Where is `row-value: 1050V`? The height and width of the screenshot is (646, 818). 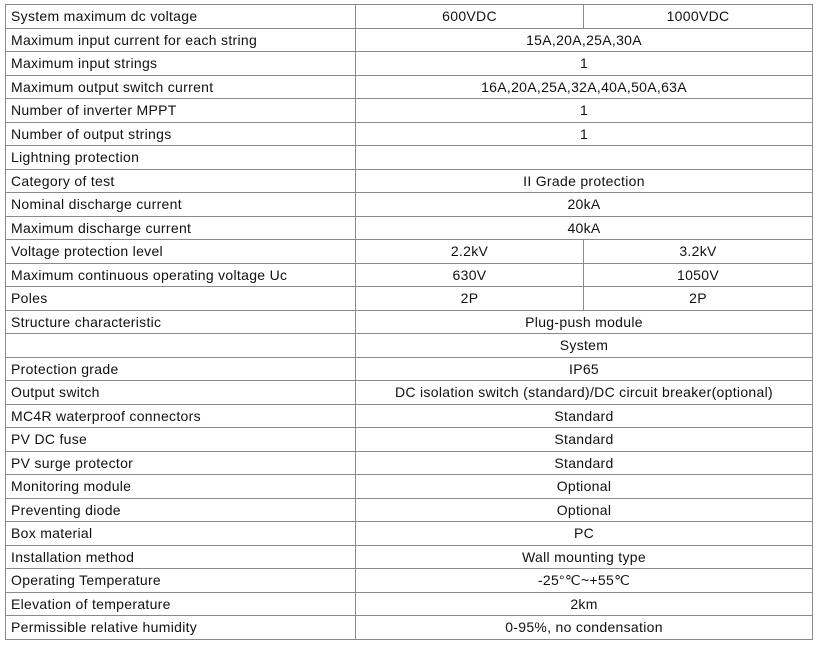
row-value: 1050V is located at coordinates (698, 274).